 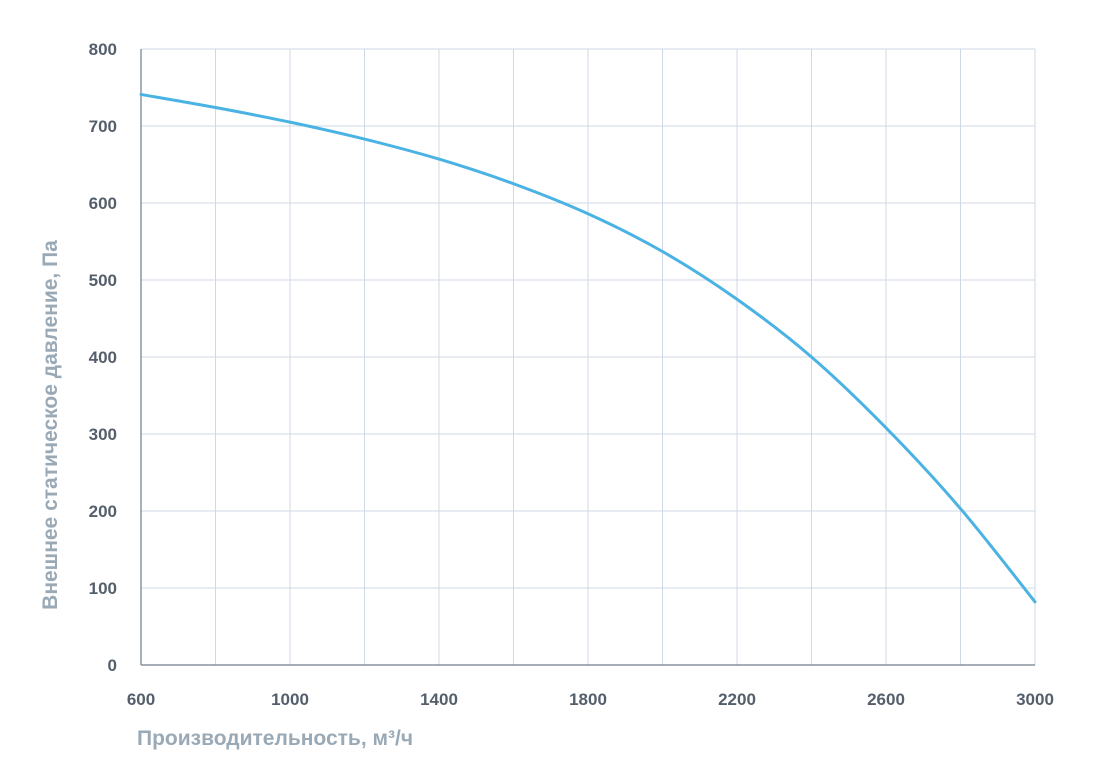 What do you see at coordinates (103, 49) in the screenshot?
I see `y-tick-label: 800` at bounding box center [103, 49].